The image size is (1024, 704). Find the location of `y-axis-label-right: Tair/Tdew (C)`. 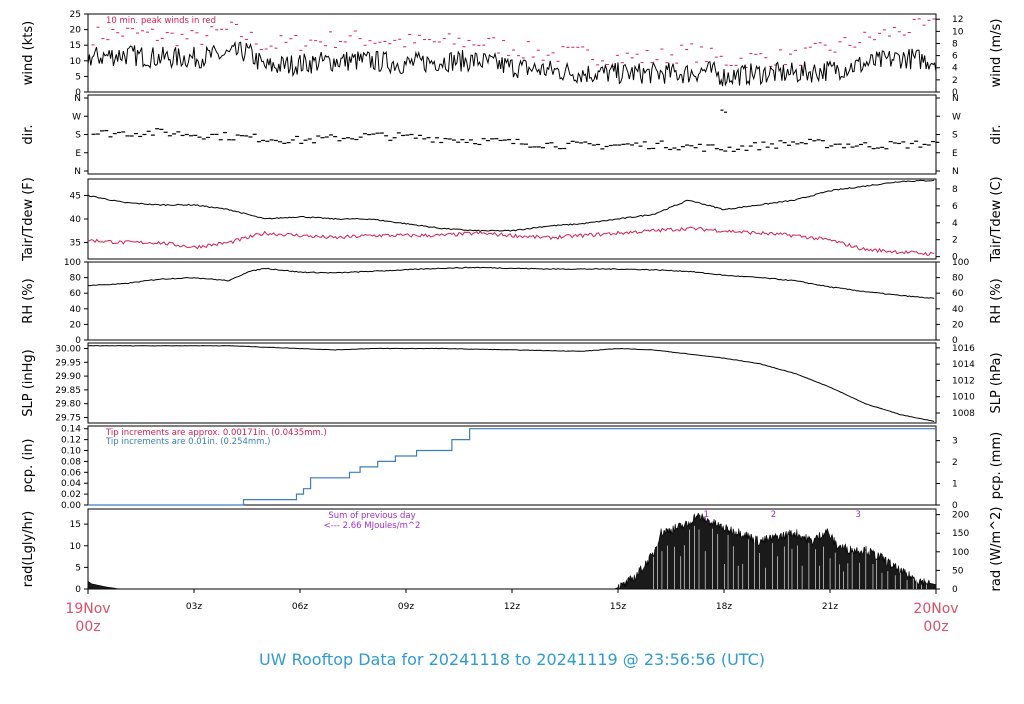

y-axis-label-right: Tair/Tdew (C) is located at coordinates (996, 219).